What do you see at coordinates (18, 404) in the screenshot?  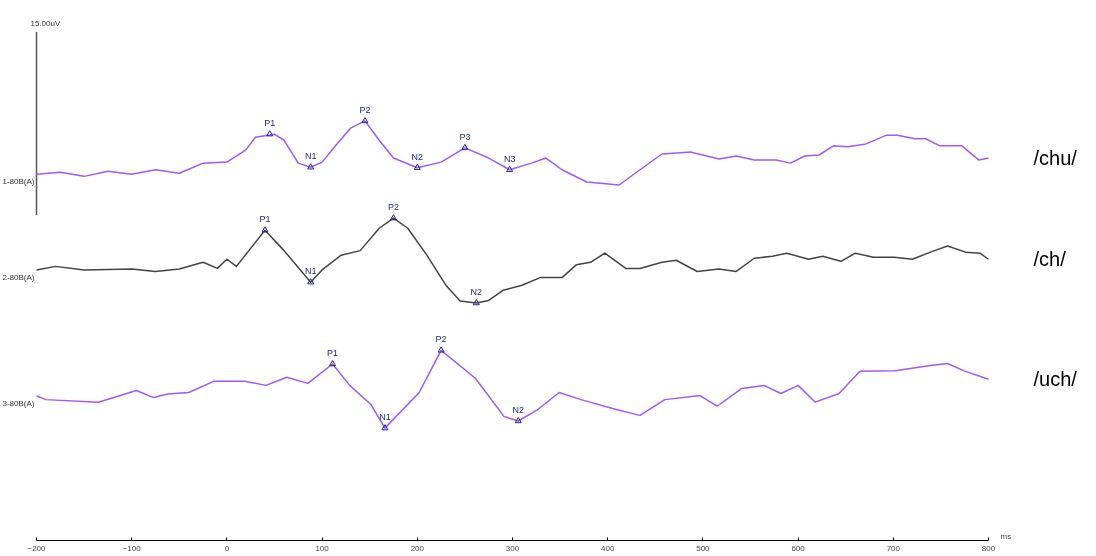 I see `annotation: 3-80B(A)` at bounding box center [18, 404].